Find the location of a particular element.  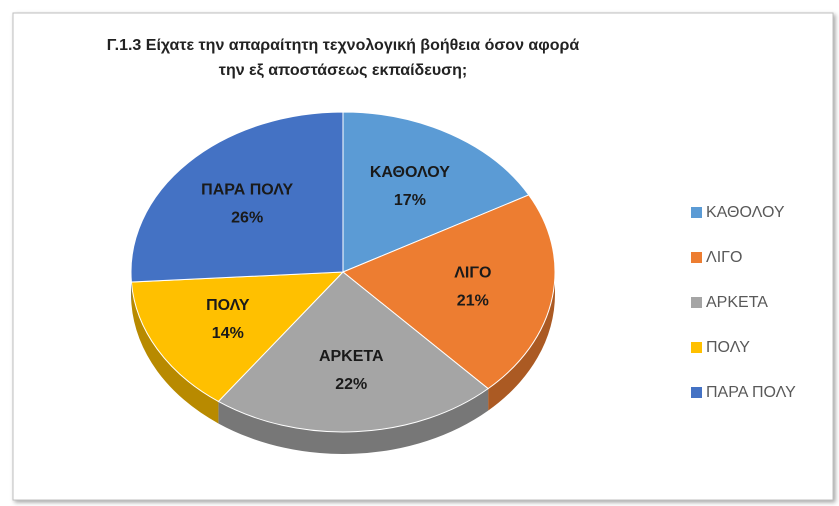

legend-label: ΠΟΛΥ is located at coordinates (728, 347).